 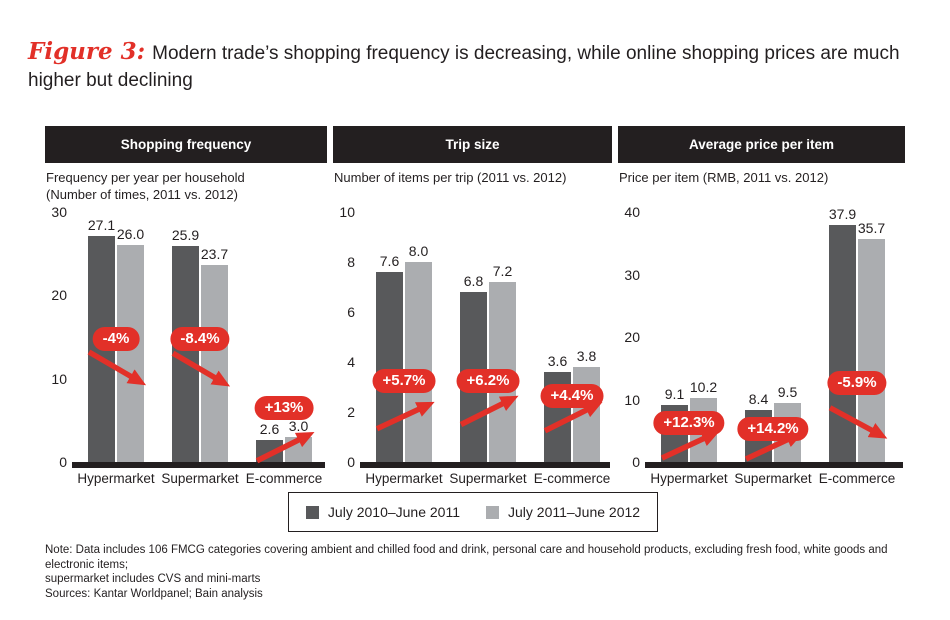 What do you see at coordinates (761, 144) in the screenshot?
I see `panel-header: Average price per item` at bounding box center [761, 144].